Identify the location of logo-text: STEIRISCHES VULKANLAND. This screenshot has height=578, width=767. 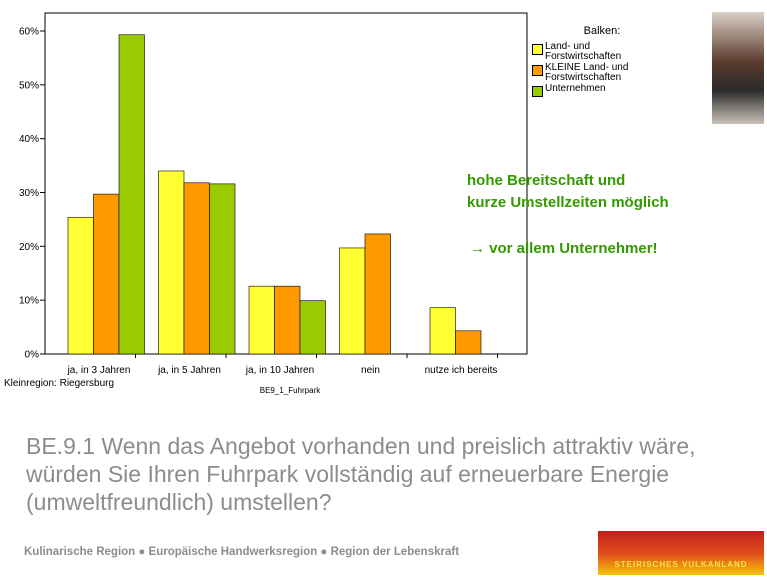
(681, 564).